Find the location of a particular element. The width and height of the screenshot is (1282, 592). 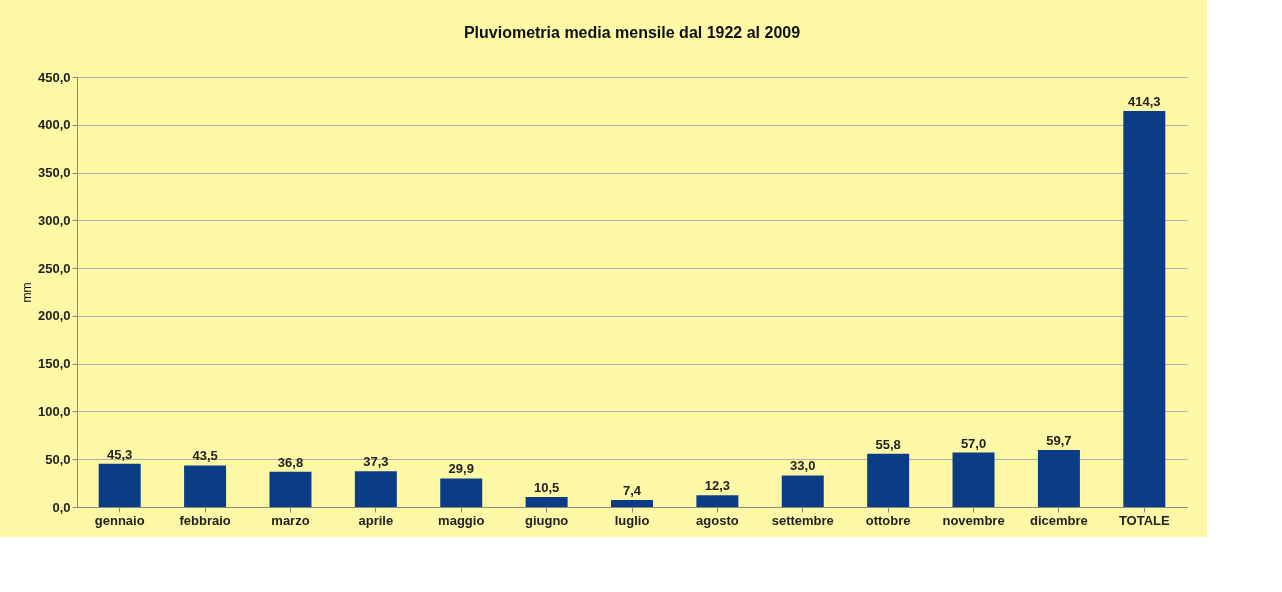

chart-title: Pluviometria media mensile dal 1922 al 2009 is located at coordinates (632, 32).